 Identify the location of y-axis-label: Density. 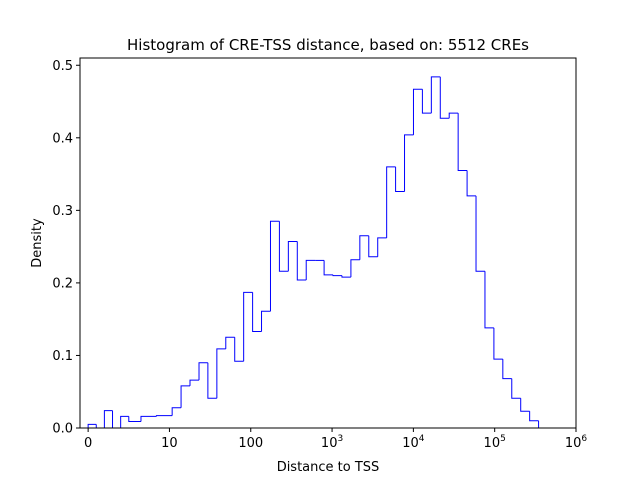
(37, 243).